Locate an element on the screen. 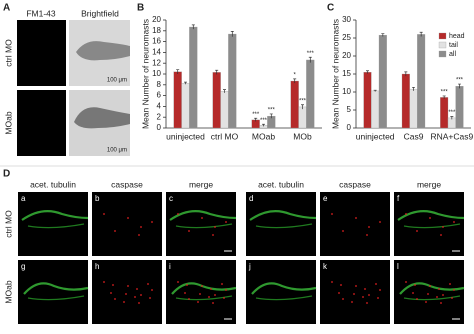 The width and height of the screenshot is (474, 334). y-tick-label: 18 is located at coordinates (156, 30).